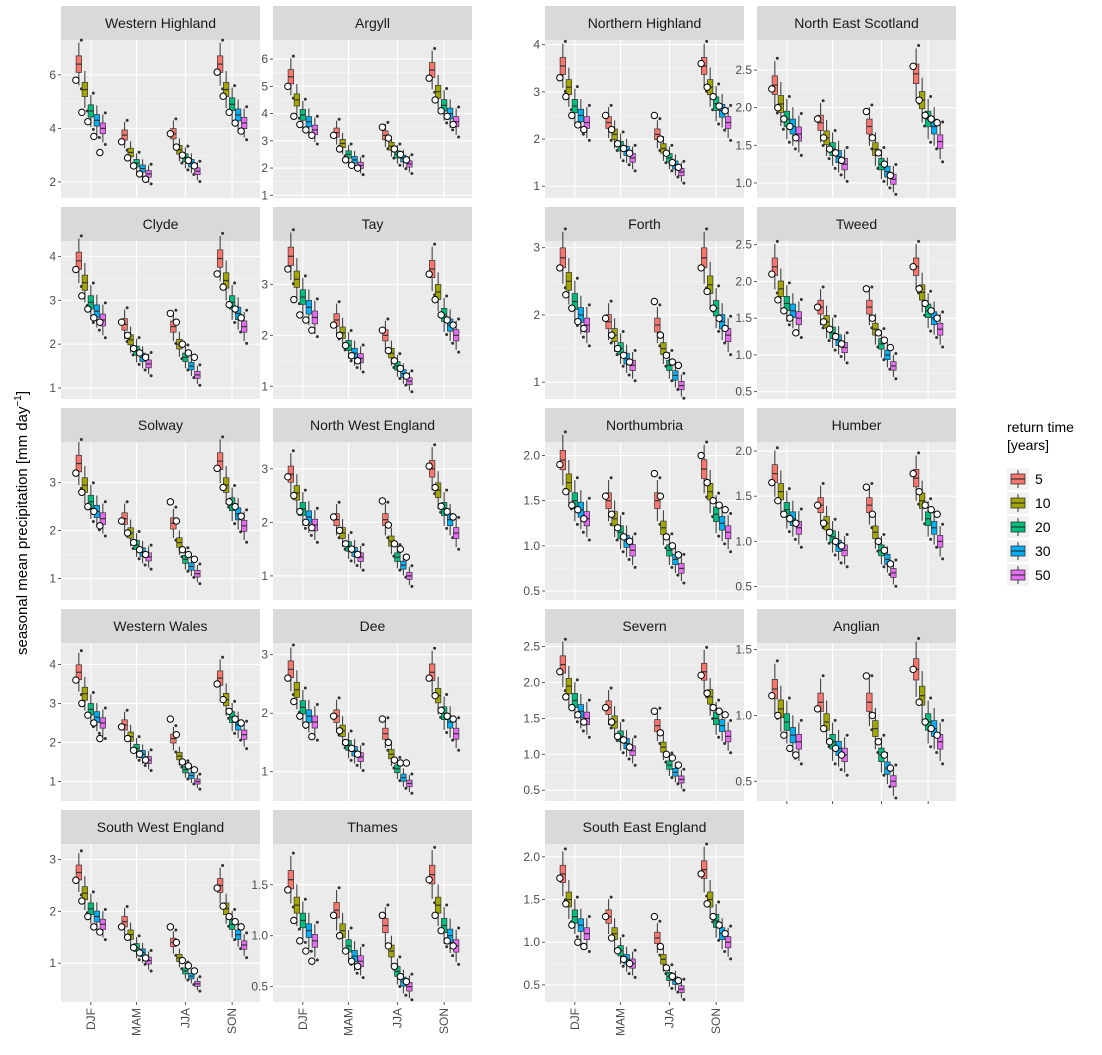 The width and height of the screenshot is (1102, 1055). I want to click on x-tick-label: DJF, so click(303, 1019).